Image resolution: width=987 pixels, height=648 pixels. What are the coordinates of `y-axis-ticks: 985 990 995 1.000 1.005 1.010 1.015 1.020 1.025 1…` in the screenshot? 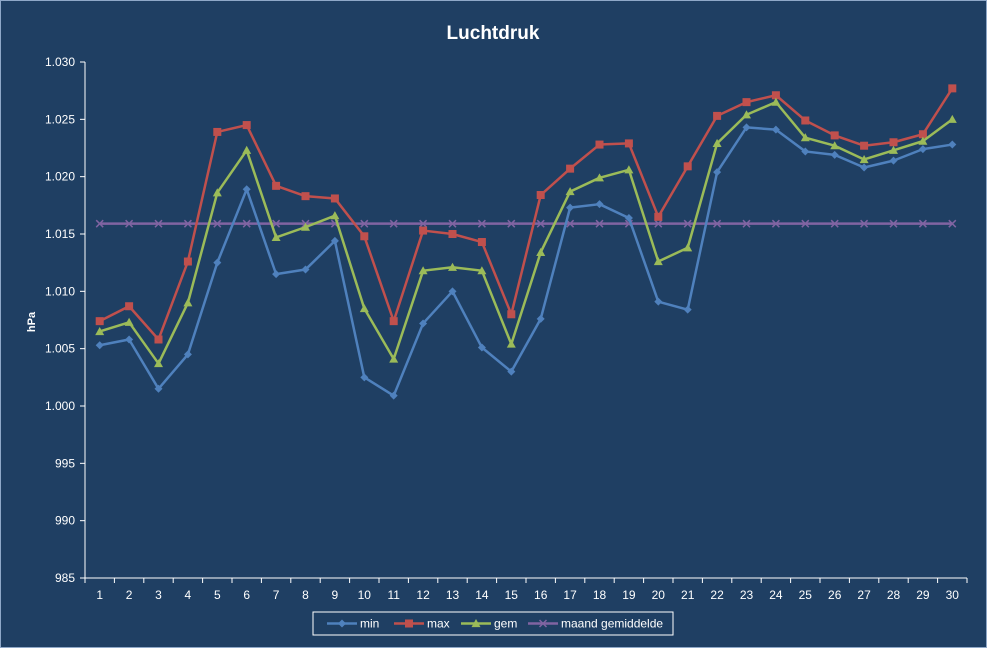 It's located at (65, 320).